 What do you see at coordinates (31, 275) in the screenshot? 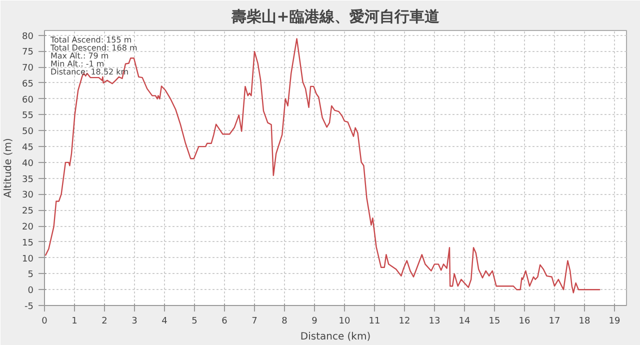
I see `y-tick-label: 5` at bounding box center [31, 275].